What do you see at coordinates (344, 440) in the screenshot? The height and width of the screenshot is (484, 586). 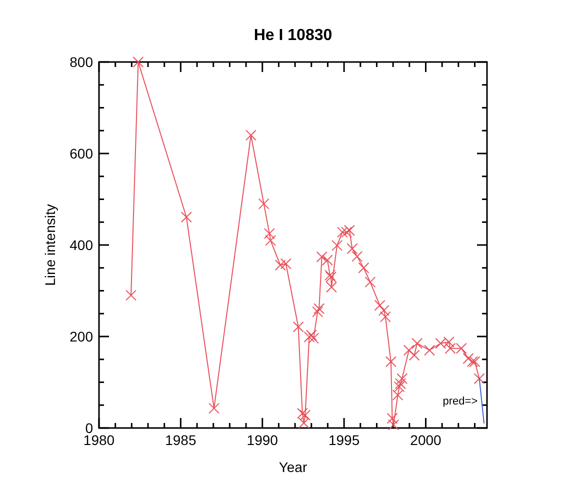 I see `x-tick-label: 1995` at bounding box center [344, 440].